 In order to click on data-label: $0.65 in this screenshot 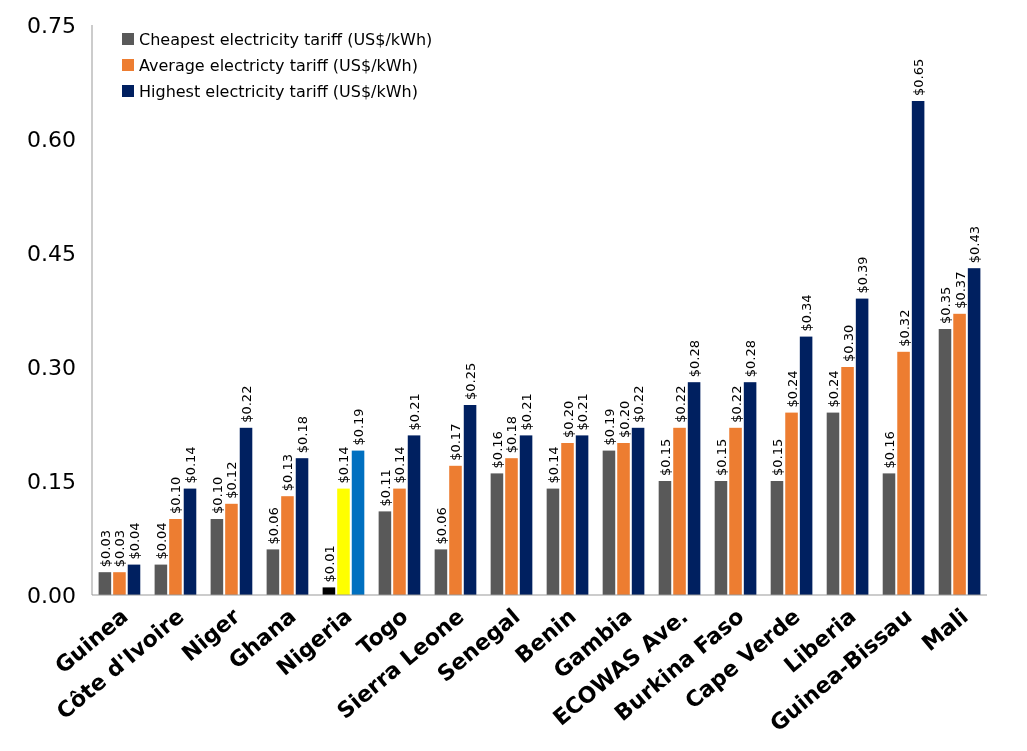, I will do `click(919, 77)`.